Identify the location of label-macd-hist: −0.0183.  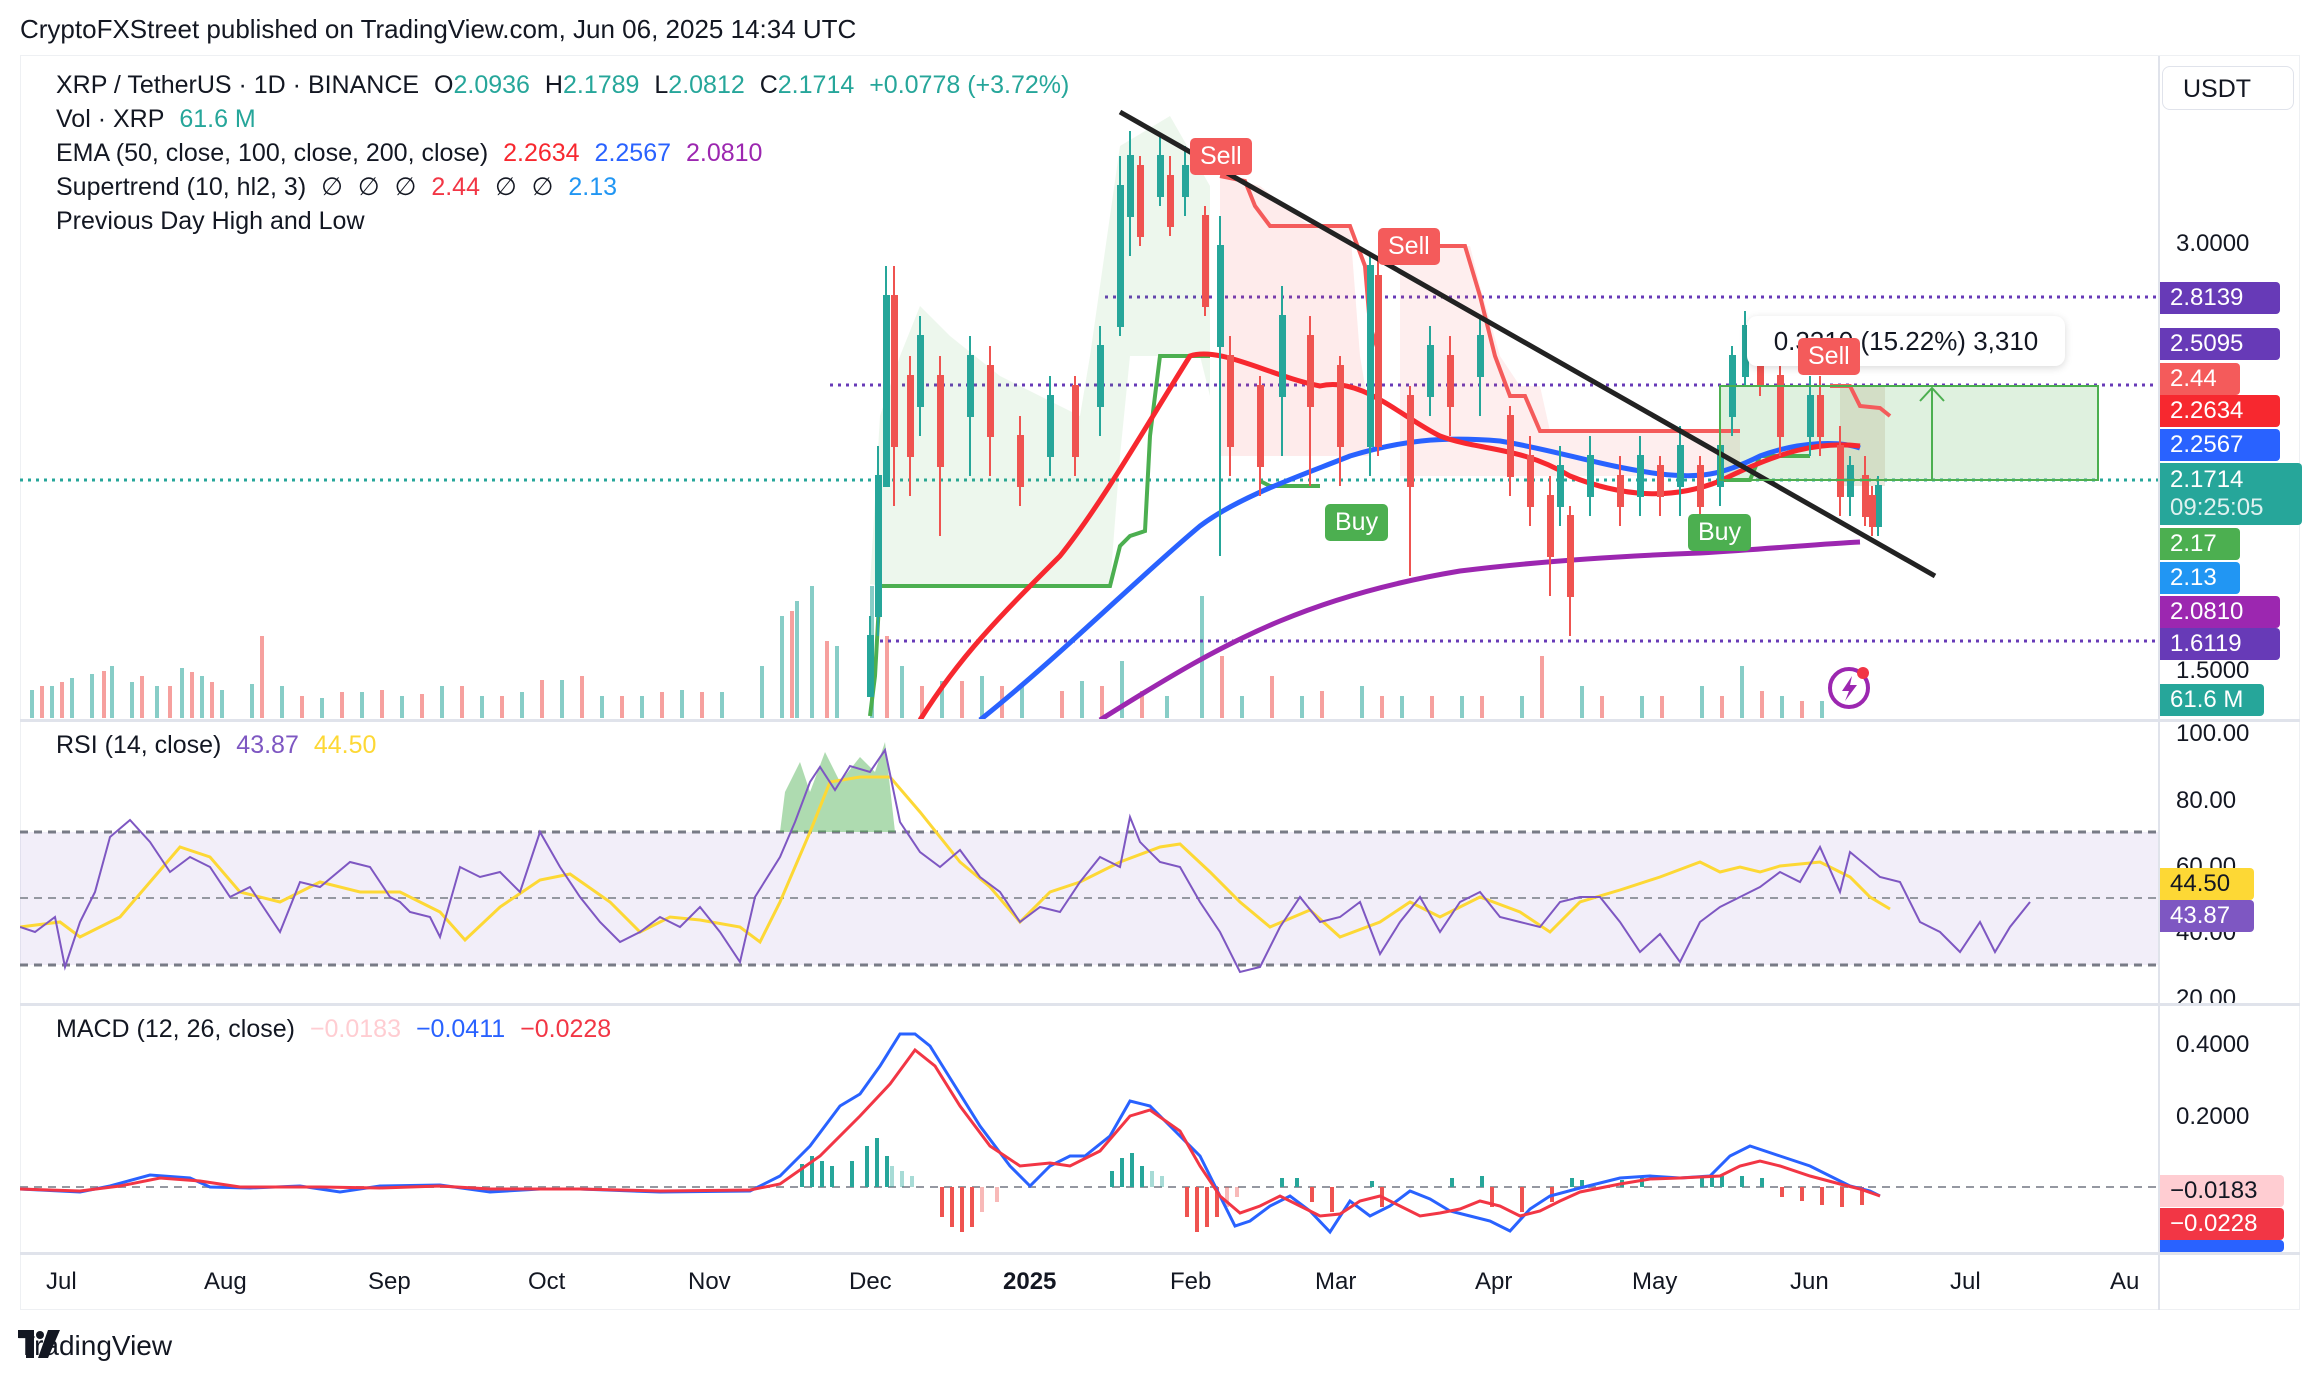
(2222, 1191).